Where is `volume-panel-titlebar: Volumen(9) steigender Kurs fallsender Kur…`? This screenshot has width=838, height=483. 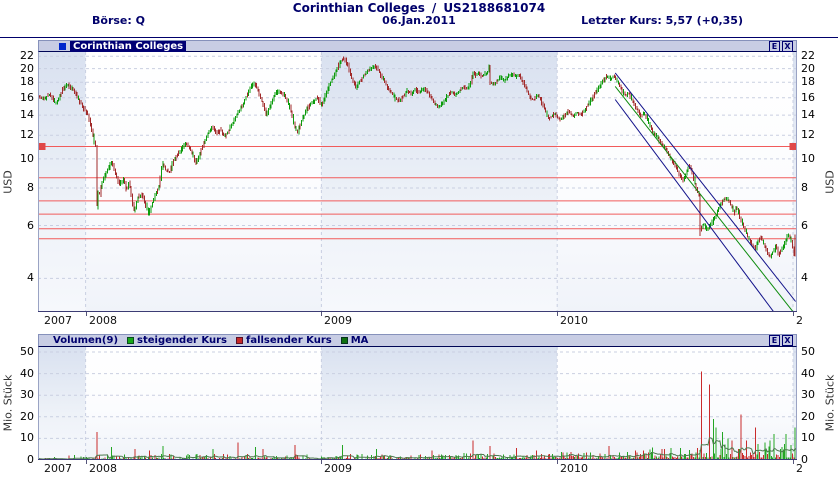
volume-panel-titlebar: Volumen(9) steigender Kurs fallsender Kur… is located at coordinates (417, 340).